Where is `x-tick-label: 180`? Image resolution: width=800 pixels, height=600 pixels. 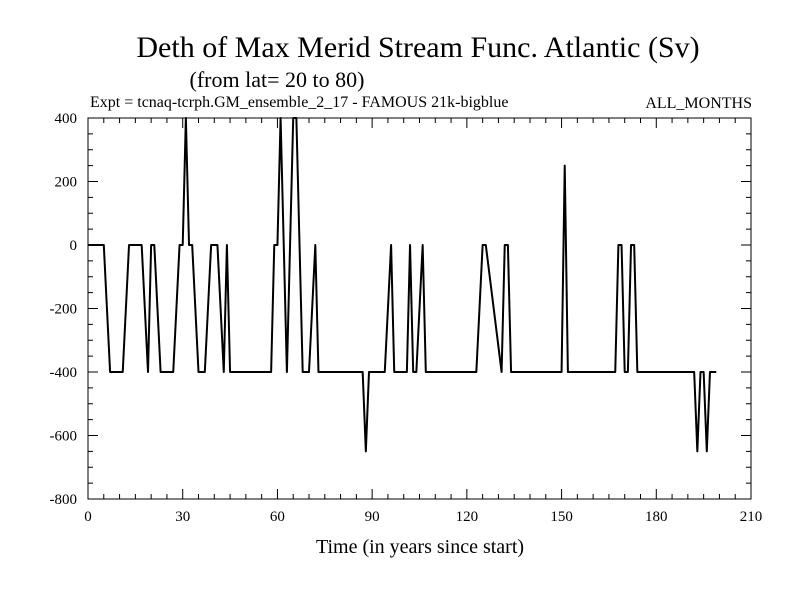 x-tick-label: 180 is located at coordinates (656, 517).